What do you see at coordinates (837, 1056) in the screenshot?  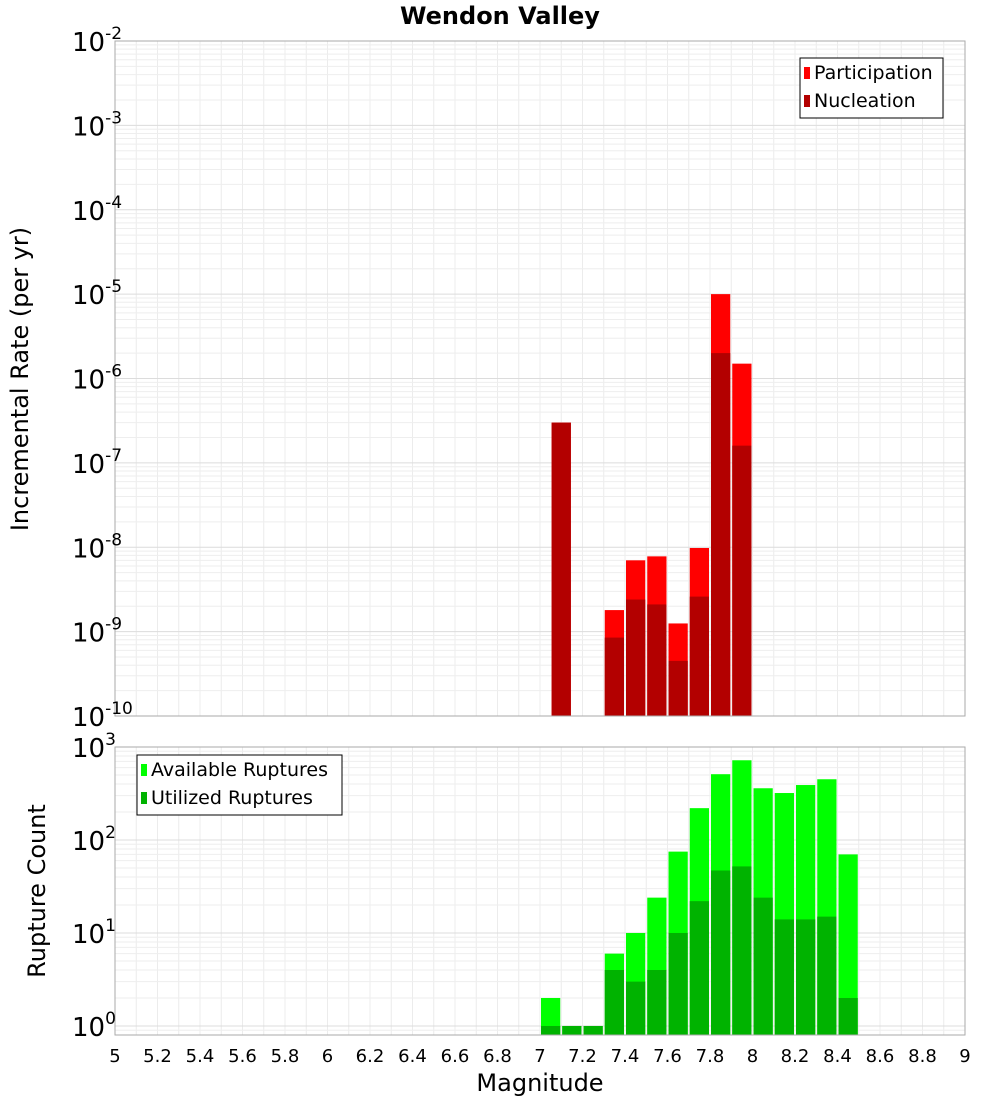 I see `x-tick-label: 8.4` at bounding box center [837, 1056].